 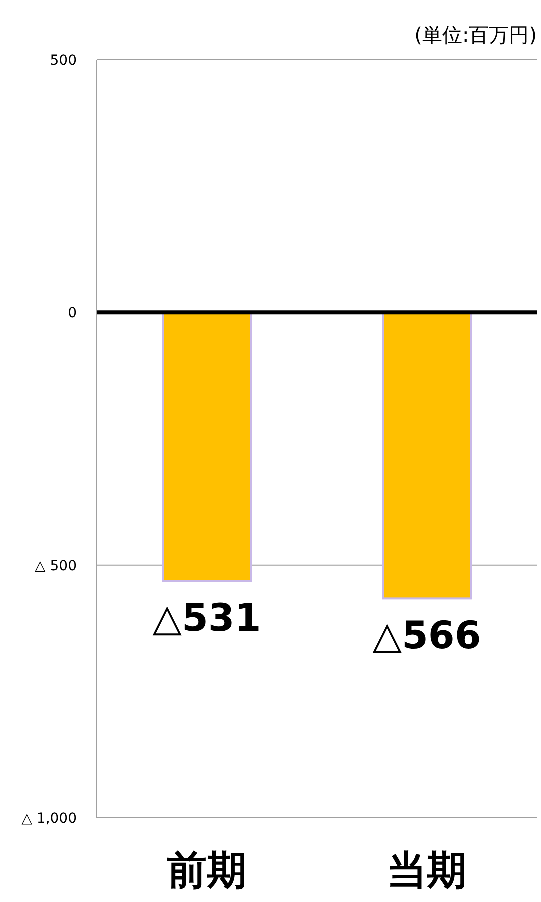 I want to click on y-tick-label: 500, so click(x=63, y=61).